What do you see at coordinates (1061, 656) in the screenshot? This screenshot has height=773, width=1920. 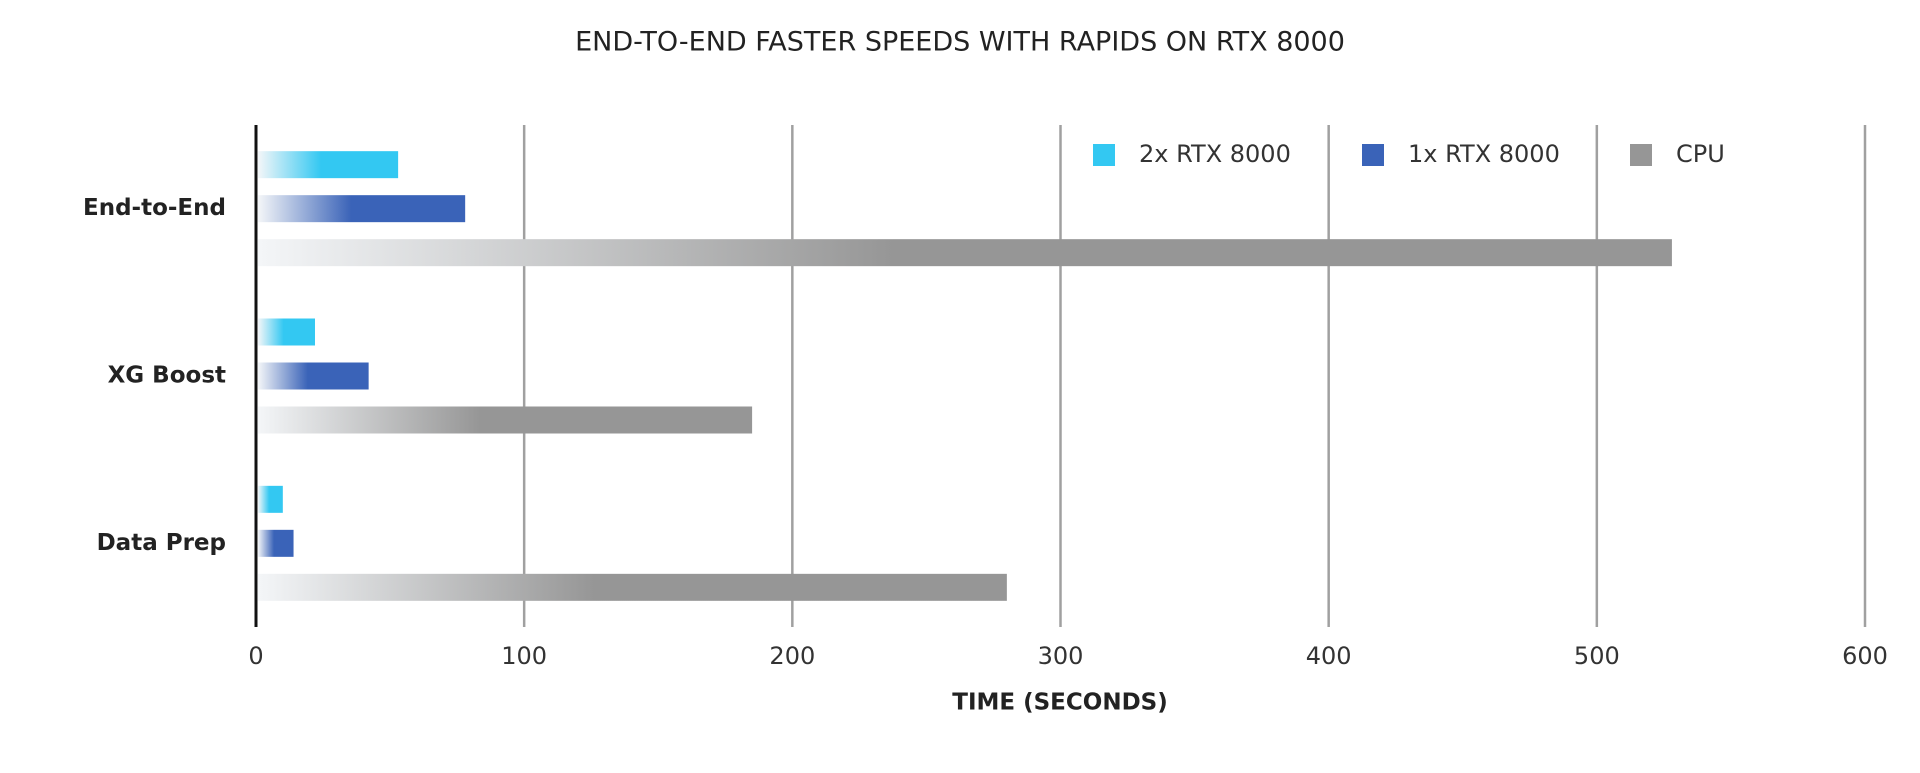 I see `x-tick-label: 300` at bounding box center [1061, 656].